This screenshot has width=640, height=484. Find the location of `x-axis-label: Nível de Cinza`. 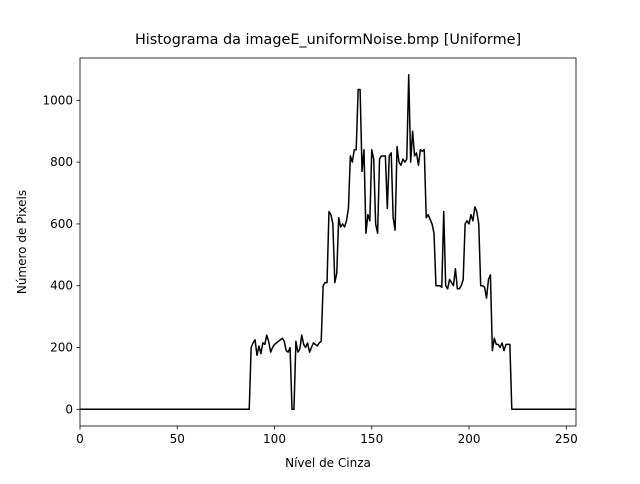

x-axis-label: Nível de Cinza is located at coordinates (328, 463).